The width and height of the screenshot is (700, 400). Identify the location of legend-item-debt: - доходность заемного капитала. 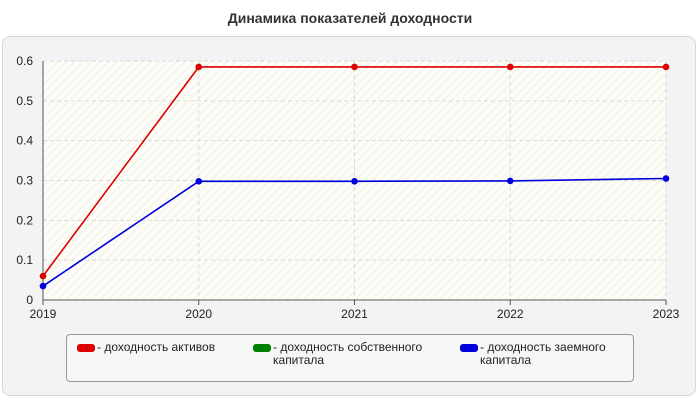
(552, 354).